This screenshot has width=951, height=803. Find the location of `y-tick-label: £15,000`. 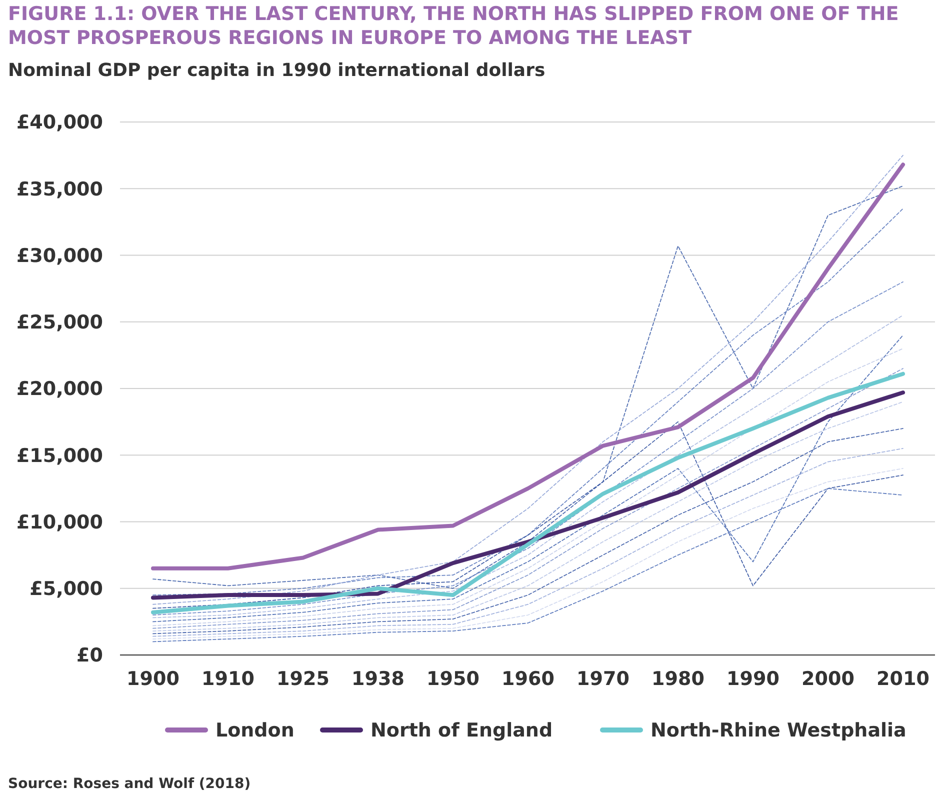

y-tick-label: £15,000 is located at coordinates (59, 455).